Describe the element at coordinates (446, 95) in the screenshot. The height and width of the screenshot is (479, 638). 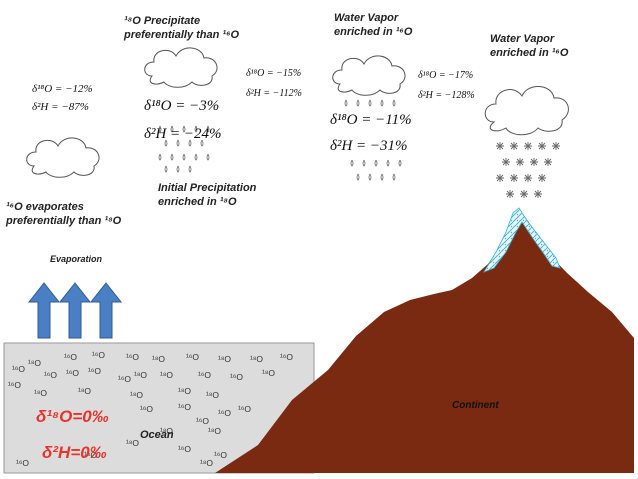
I see `cloud5-h2-value: δ²H = −128%` at that location.